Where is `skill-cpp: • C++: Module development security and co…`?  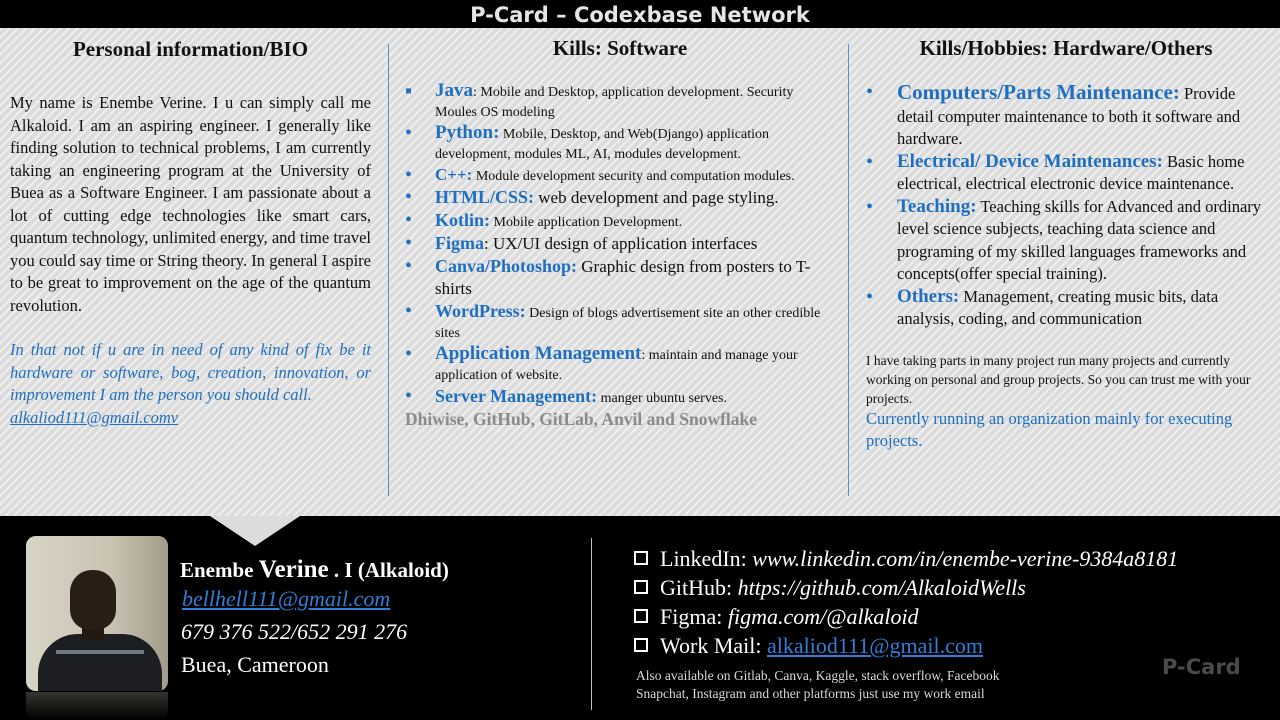
skill-cpp: • C++: Module development security and co… is located at coordinates (620, 176).